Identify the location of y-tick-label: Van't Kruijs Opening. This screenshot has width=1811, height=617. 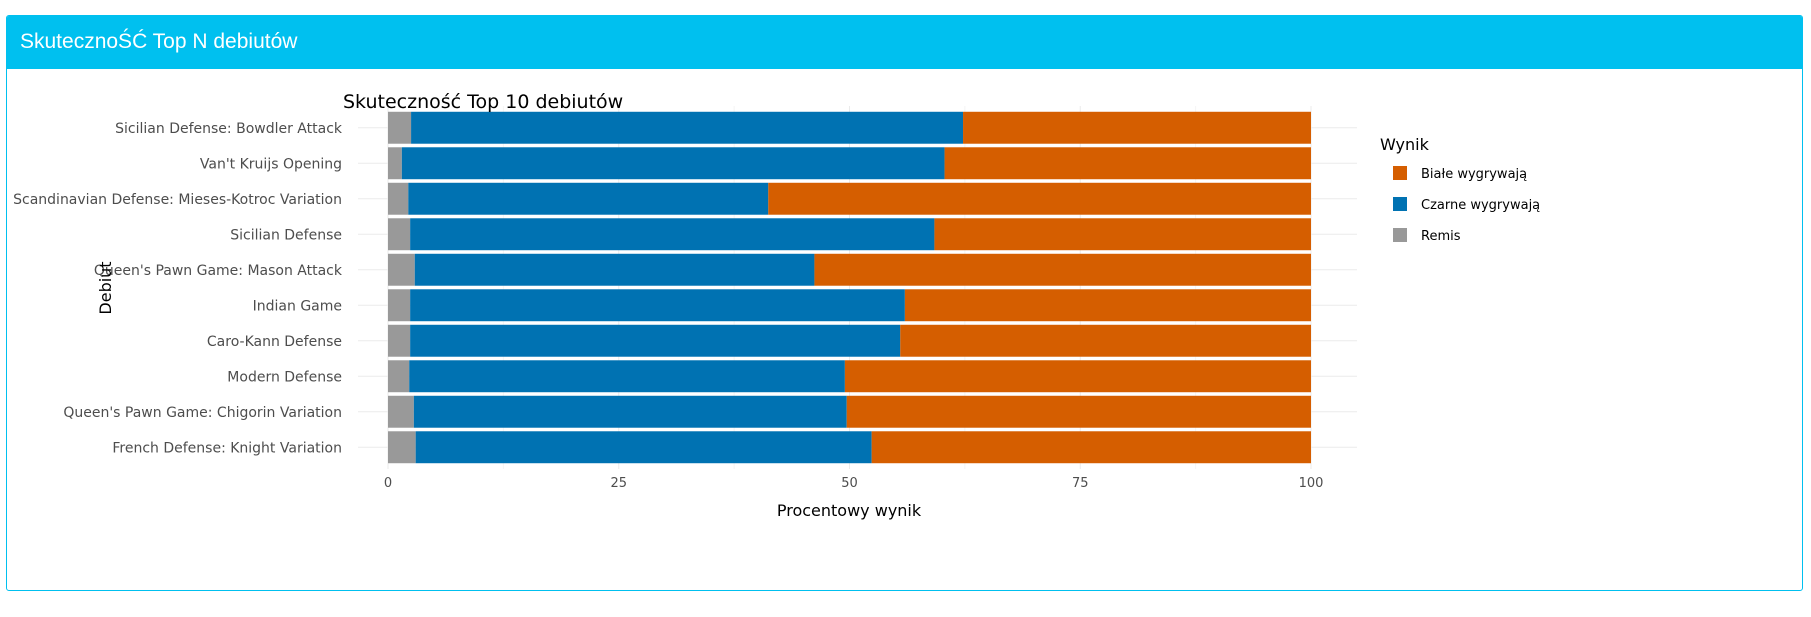
(271, 164).